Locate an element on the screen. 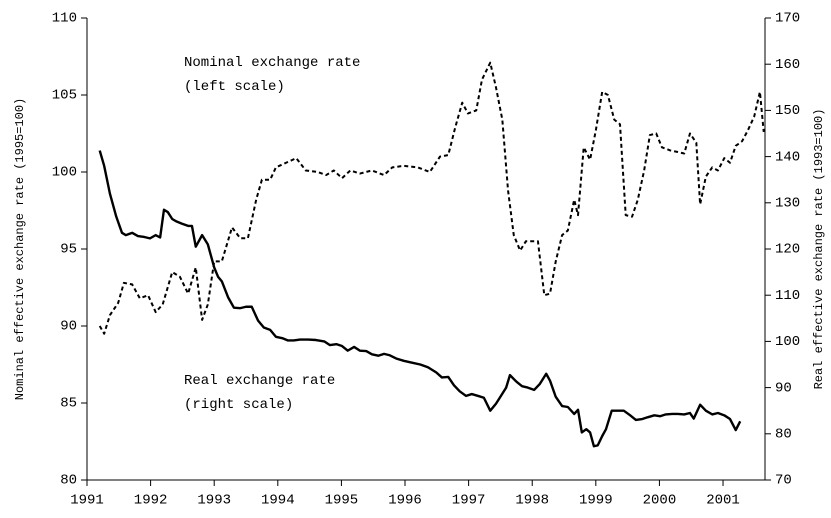  y-tick-label: 95 is located at coordinates (68, 250).